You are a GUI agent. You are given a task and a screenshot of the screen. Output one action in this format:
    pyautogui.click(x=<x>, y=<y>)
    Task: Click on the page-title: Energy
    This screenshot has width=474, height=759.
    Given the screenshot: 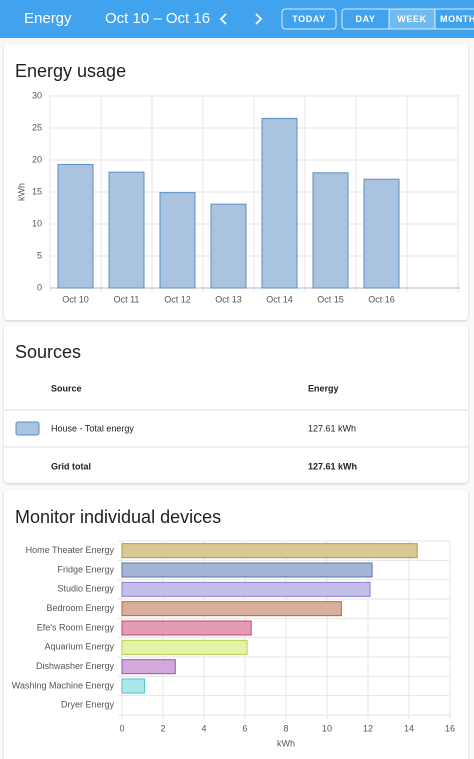 What is the action you would take?
    pyautogui.click(x=48, y=18)
    